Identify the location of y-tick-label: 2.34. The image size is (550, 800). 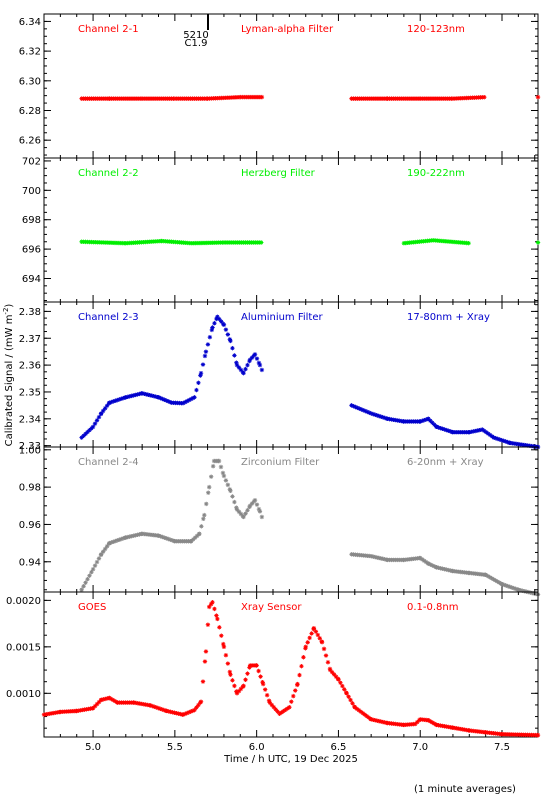
(30, 419).